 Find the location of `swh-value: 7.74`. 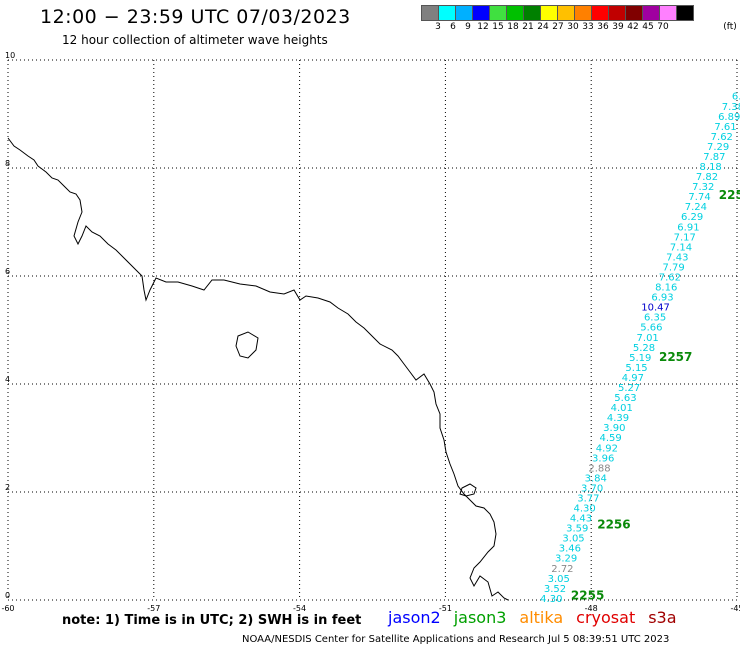

swh-value: 7.74 is located at coordinates (699, 197).